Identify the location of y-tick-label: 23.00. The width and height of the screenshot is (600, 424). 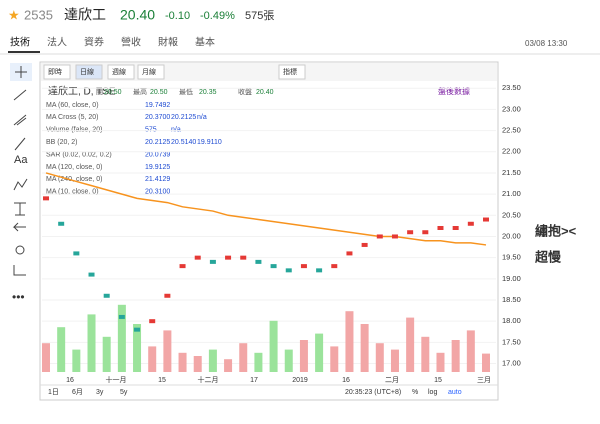
(511, 108).